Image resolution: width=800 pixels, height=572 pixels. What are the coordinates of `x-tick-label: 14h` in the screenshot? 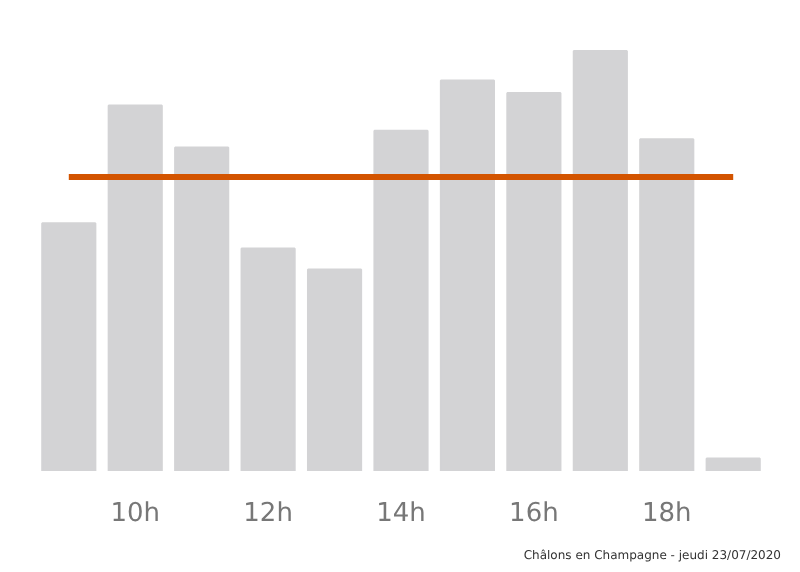 It's located at (401, 514).